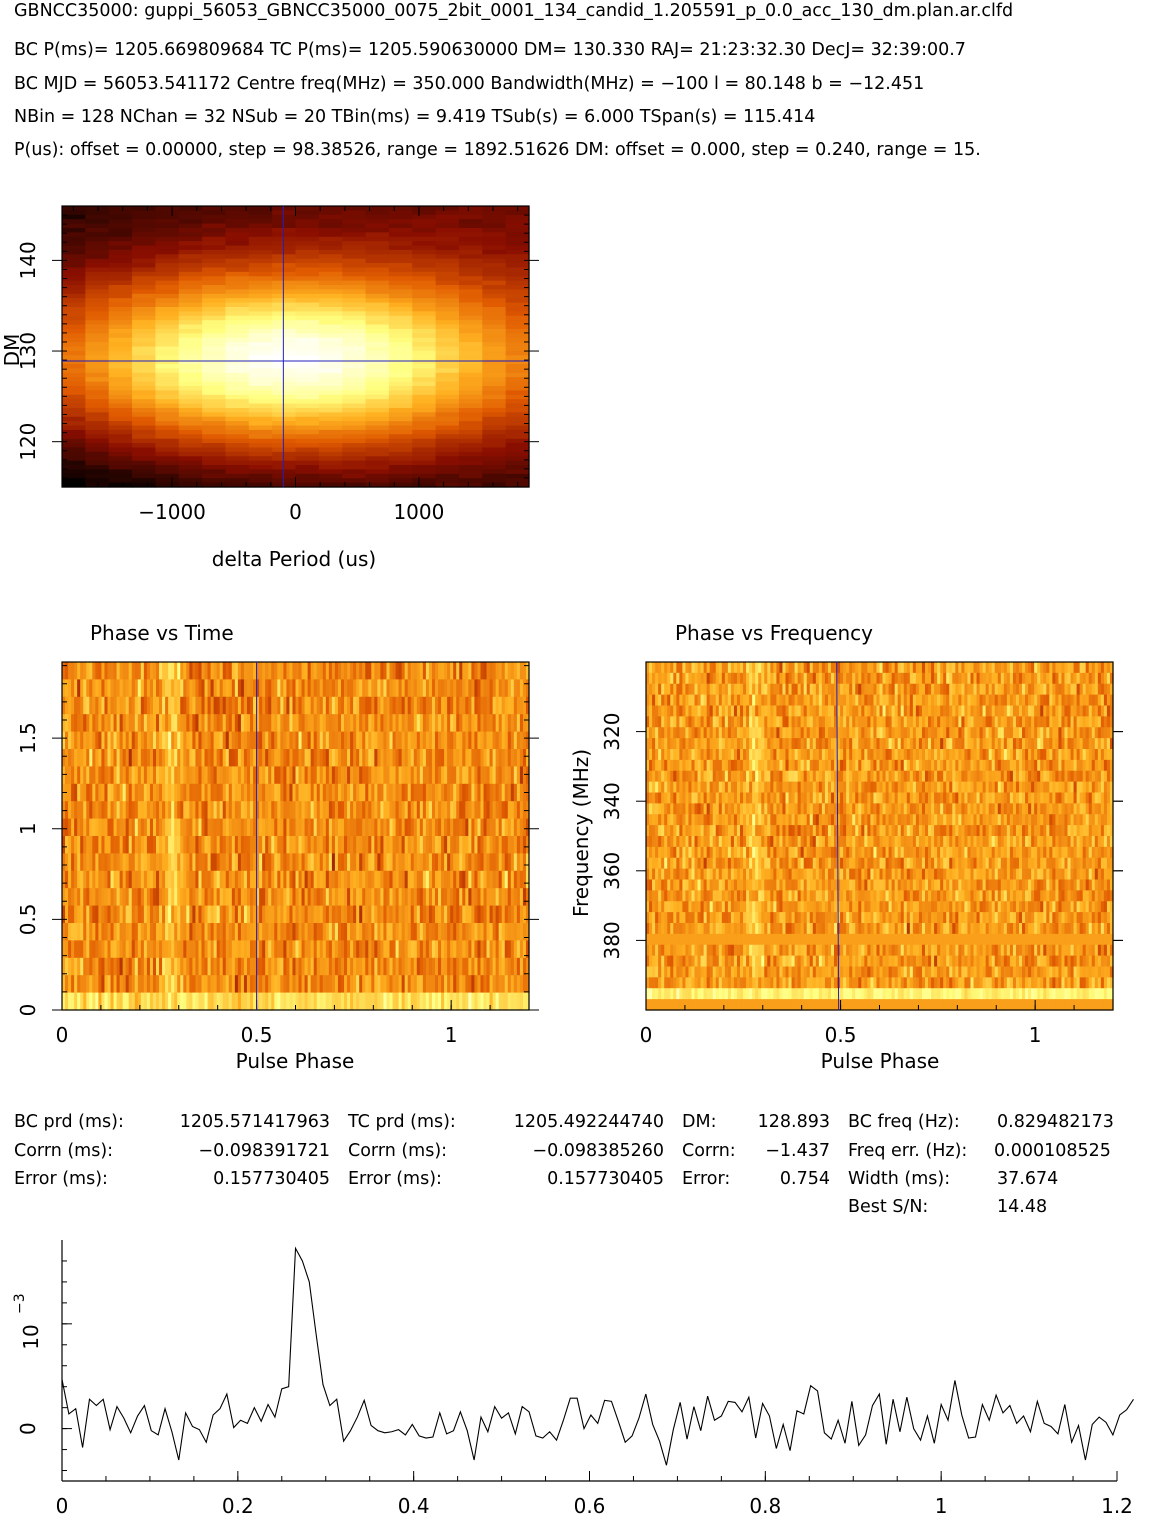 This screenshot has height=1519, width=1171. I want to click on phase-frequency-heatmap, so click(880, 836).